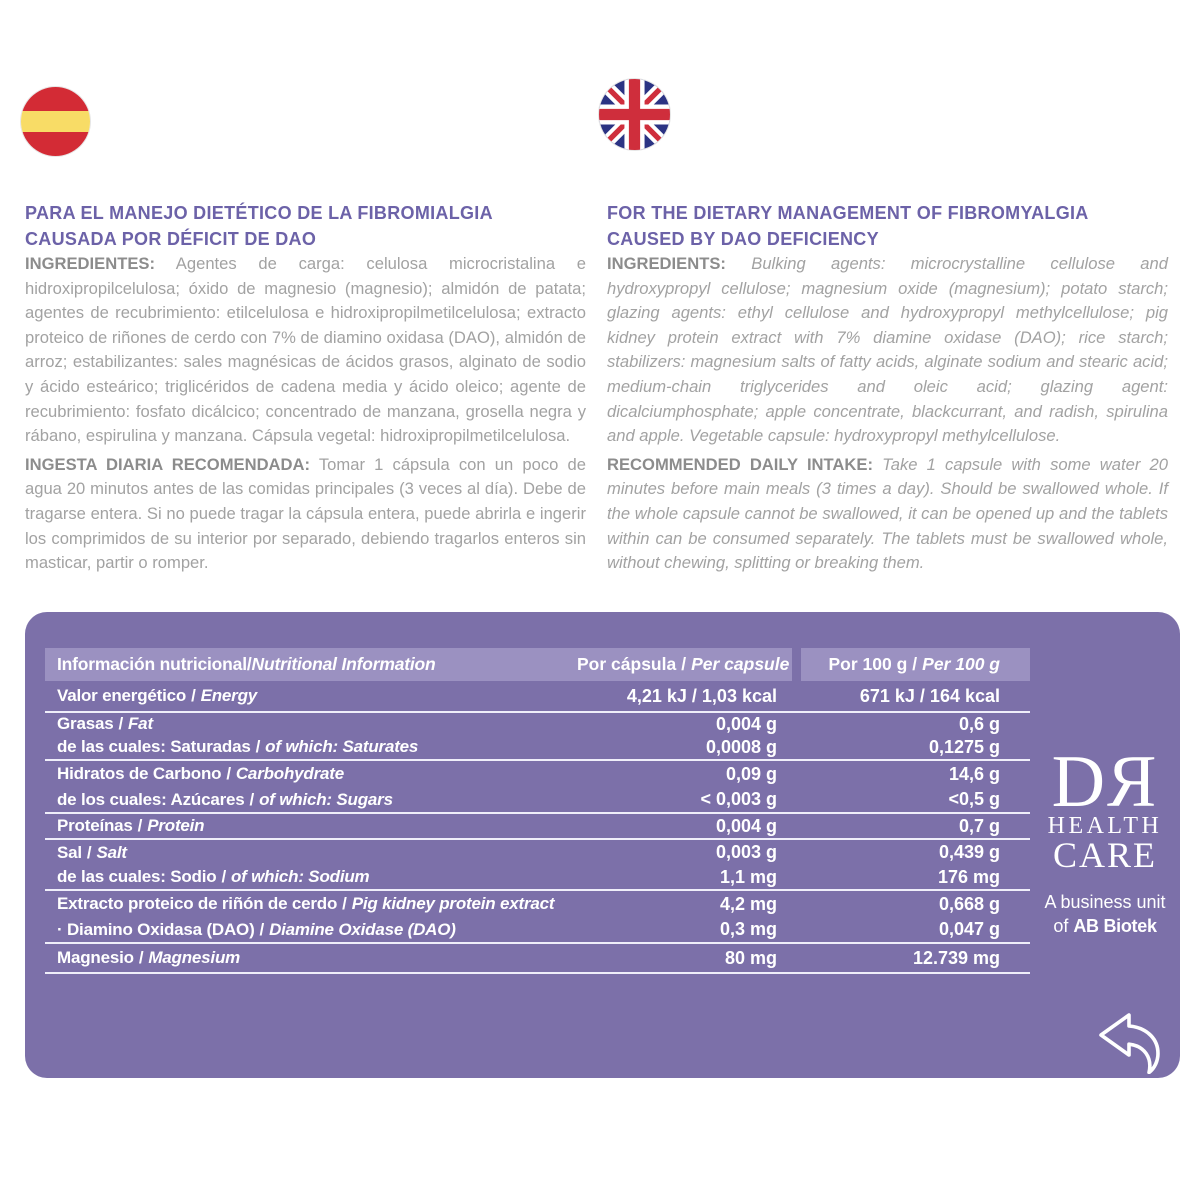  I want to click on ingredients-label-en: INGREDIENTS:, so click(666, 263).